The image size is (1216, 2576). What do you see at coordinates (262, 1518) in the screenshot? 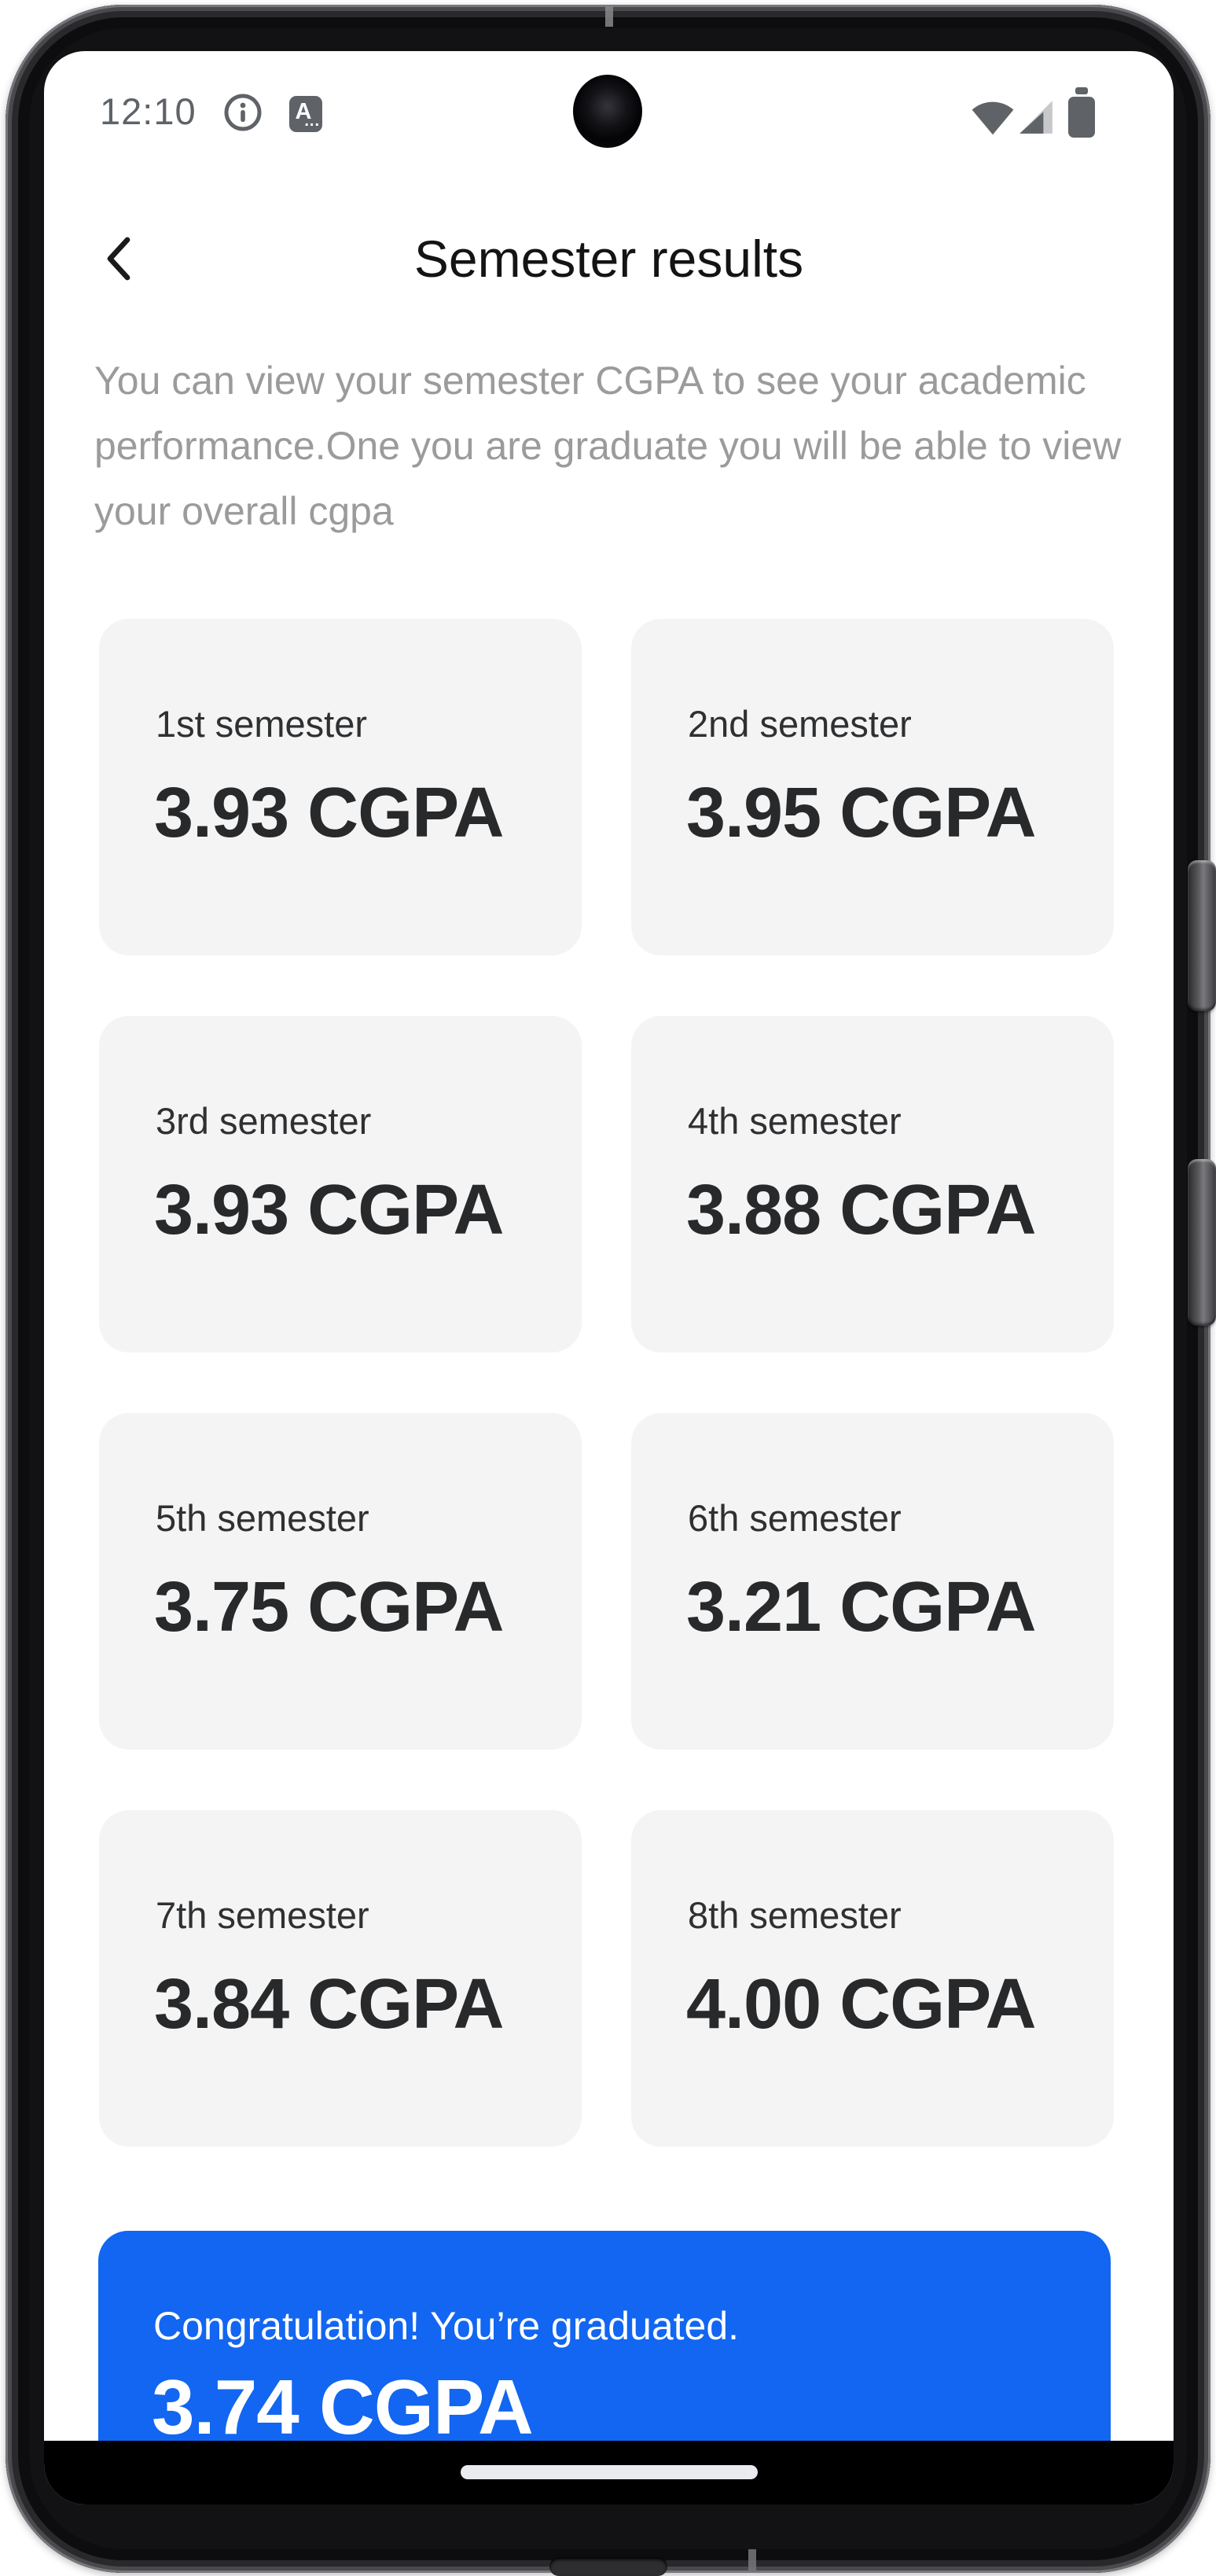
I see `semester-label: 5th semester` at bounding box center [262, 1518].